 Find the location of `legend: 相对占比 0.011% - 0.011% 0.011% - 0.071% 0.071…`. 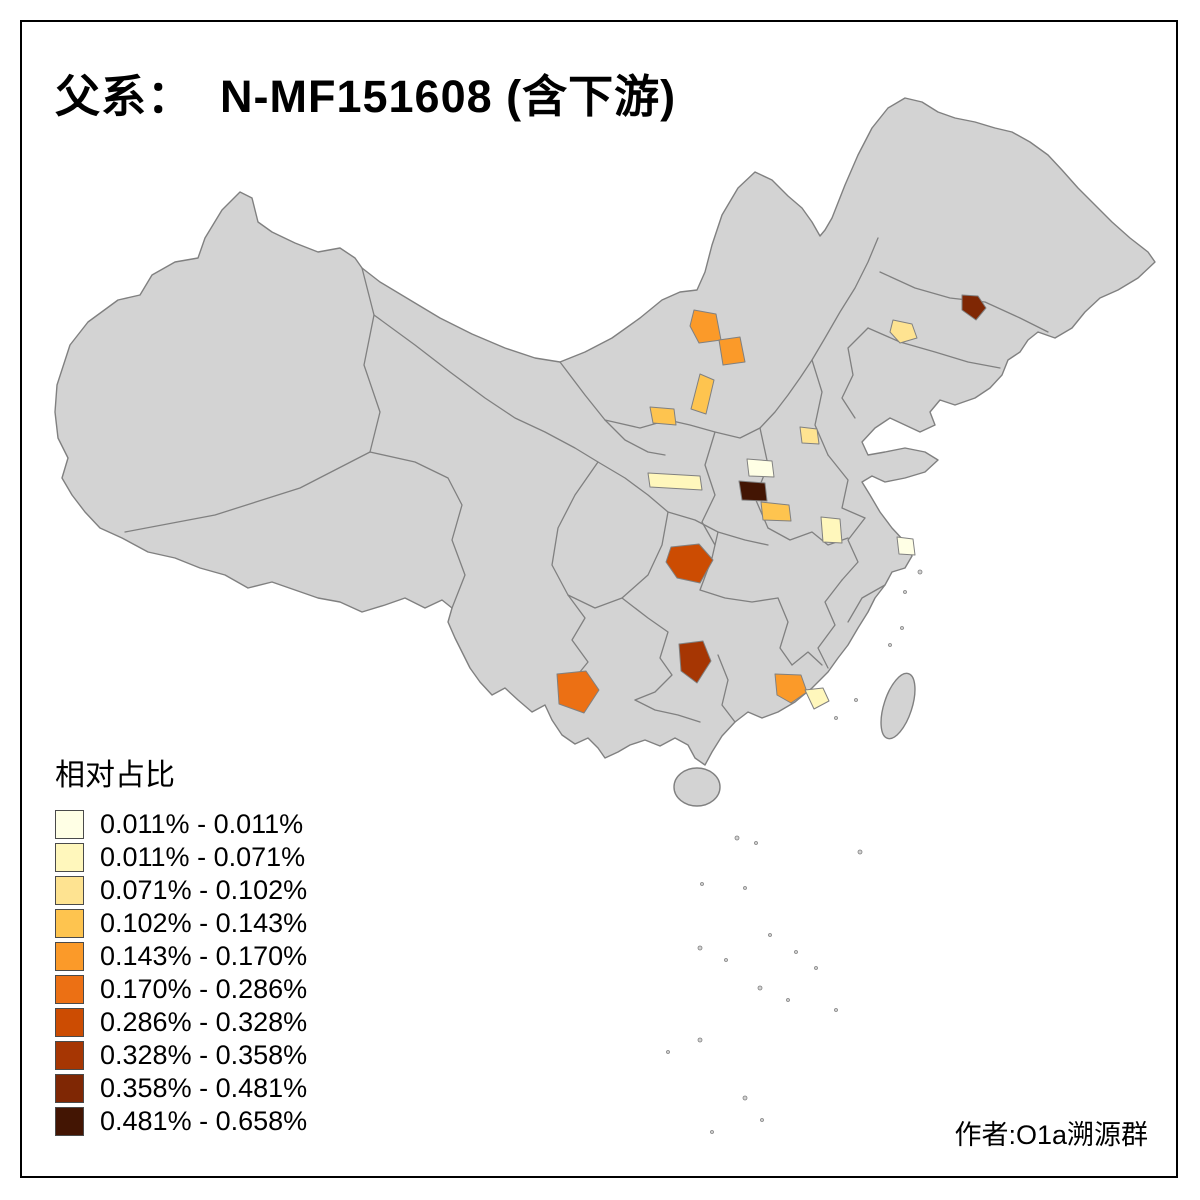

legend: 相对占比 0.011% - 0.011% 0.011% - 0.071% 0.071… is located at coordinates (181, 944).